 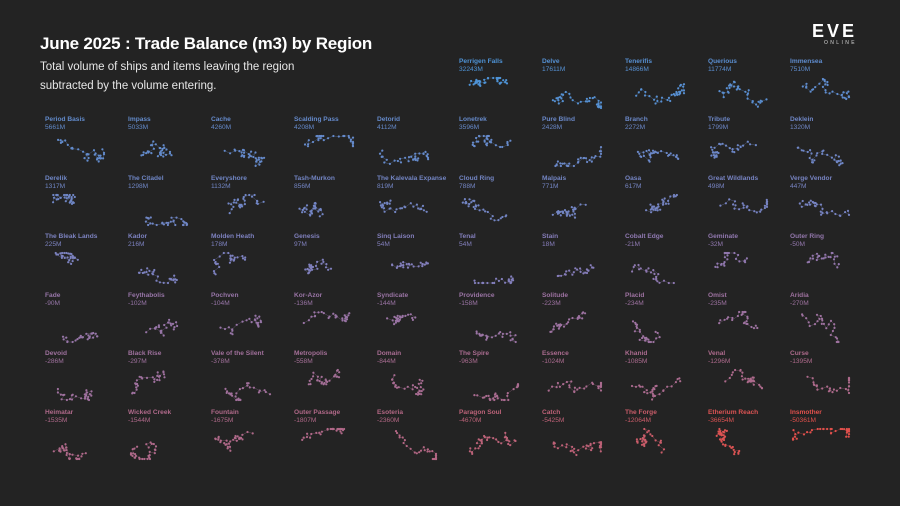 What do you see at coordinates (465, 244) in the screenshot?
I see `region-value: 54M` at bounding box center [465, 244].